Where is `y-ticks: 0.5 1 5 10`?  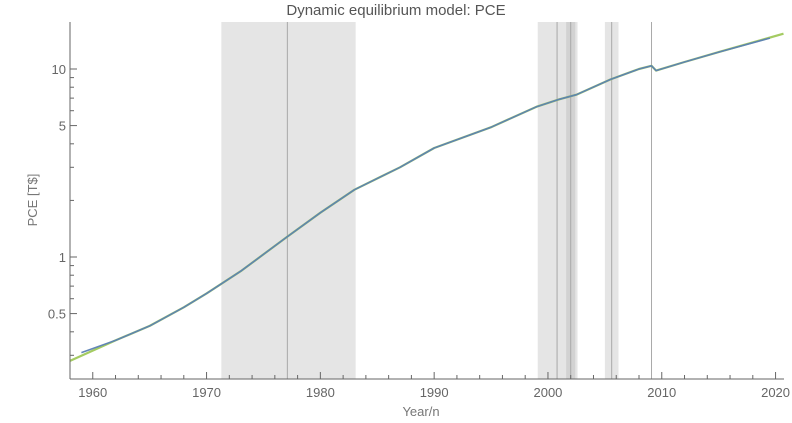 y-ticks: 0.5 1 5 10 is located at coordinates (62, 209).